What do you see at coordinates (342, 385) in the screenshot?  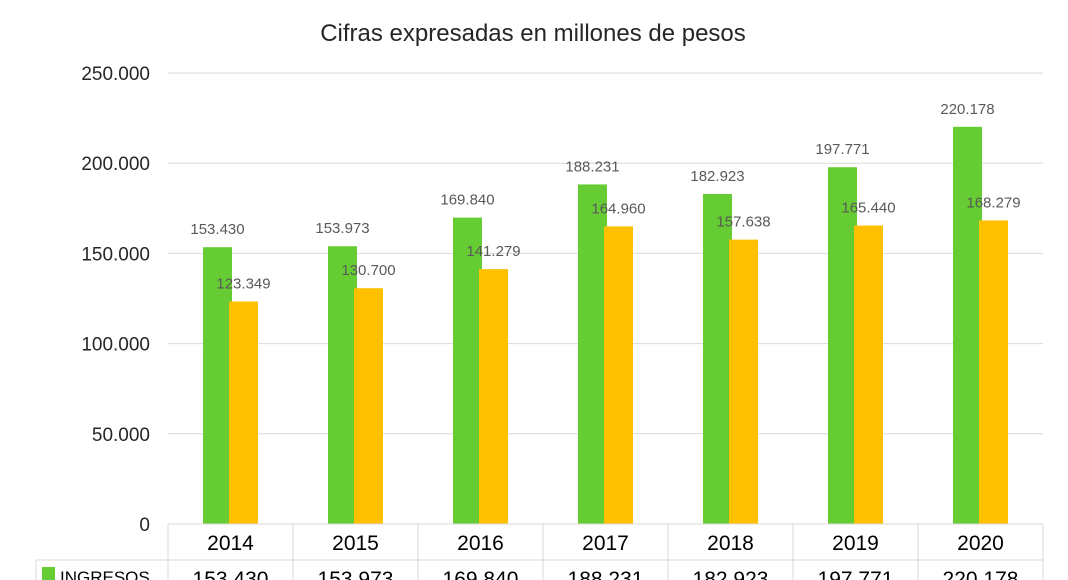 I see `bar-ingresos-2015` at bounding box center [342, 385].